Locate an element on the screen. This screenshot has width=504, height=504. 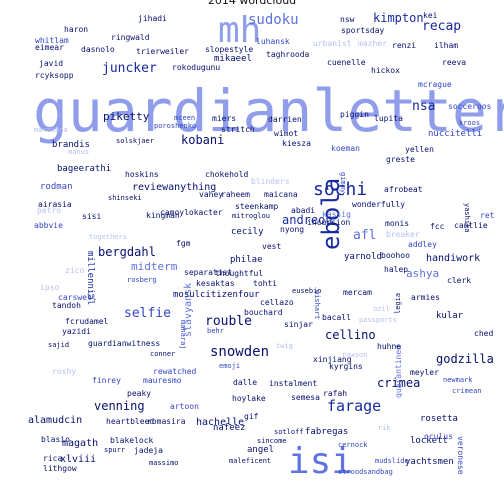
cloud-word-snowden: snowden is located at coordinates (240, 352).